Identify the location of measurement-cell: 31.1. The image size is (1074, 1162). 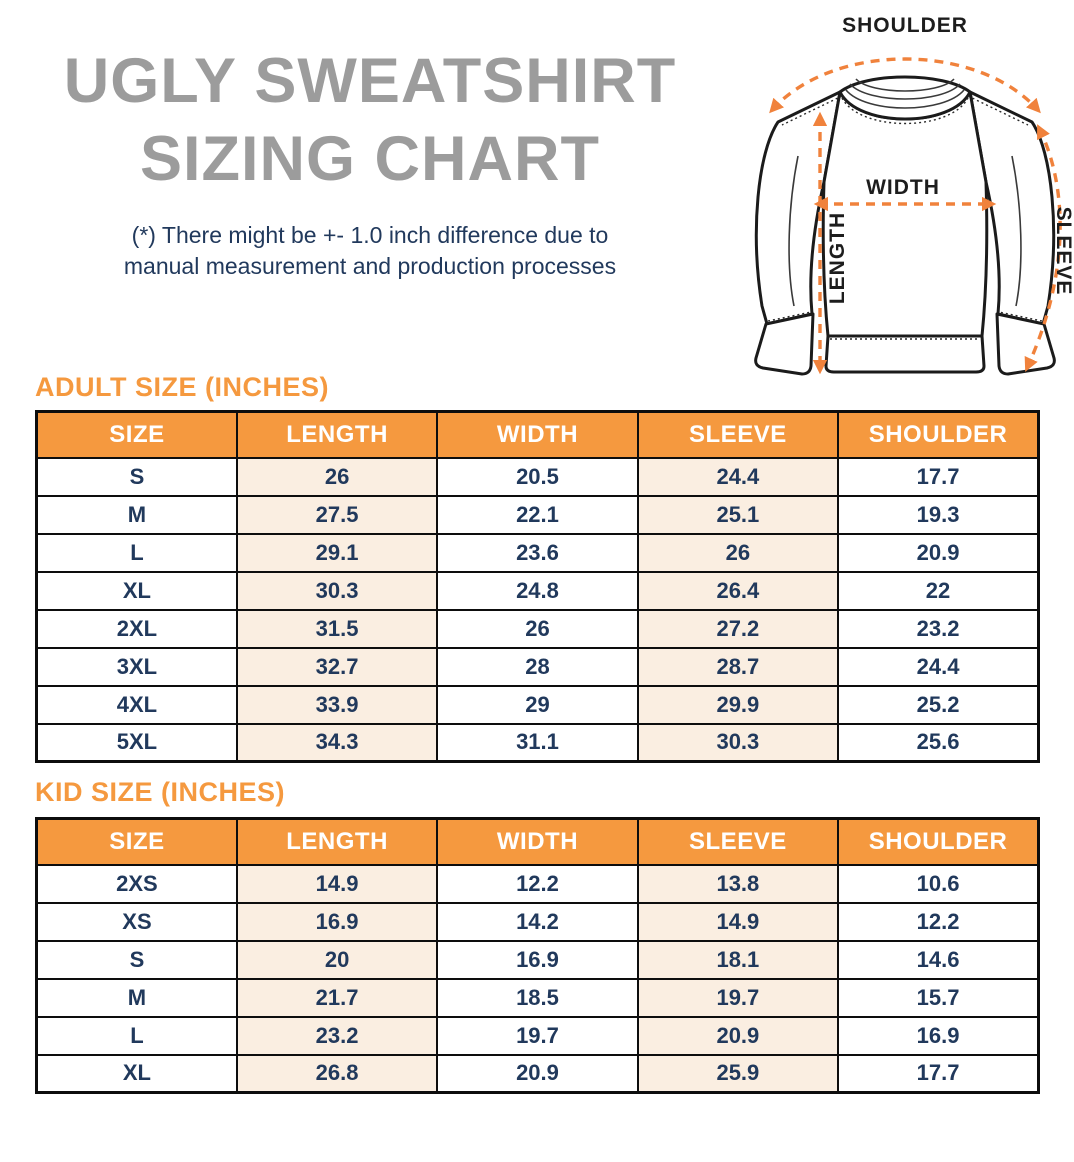
(537, 742).